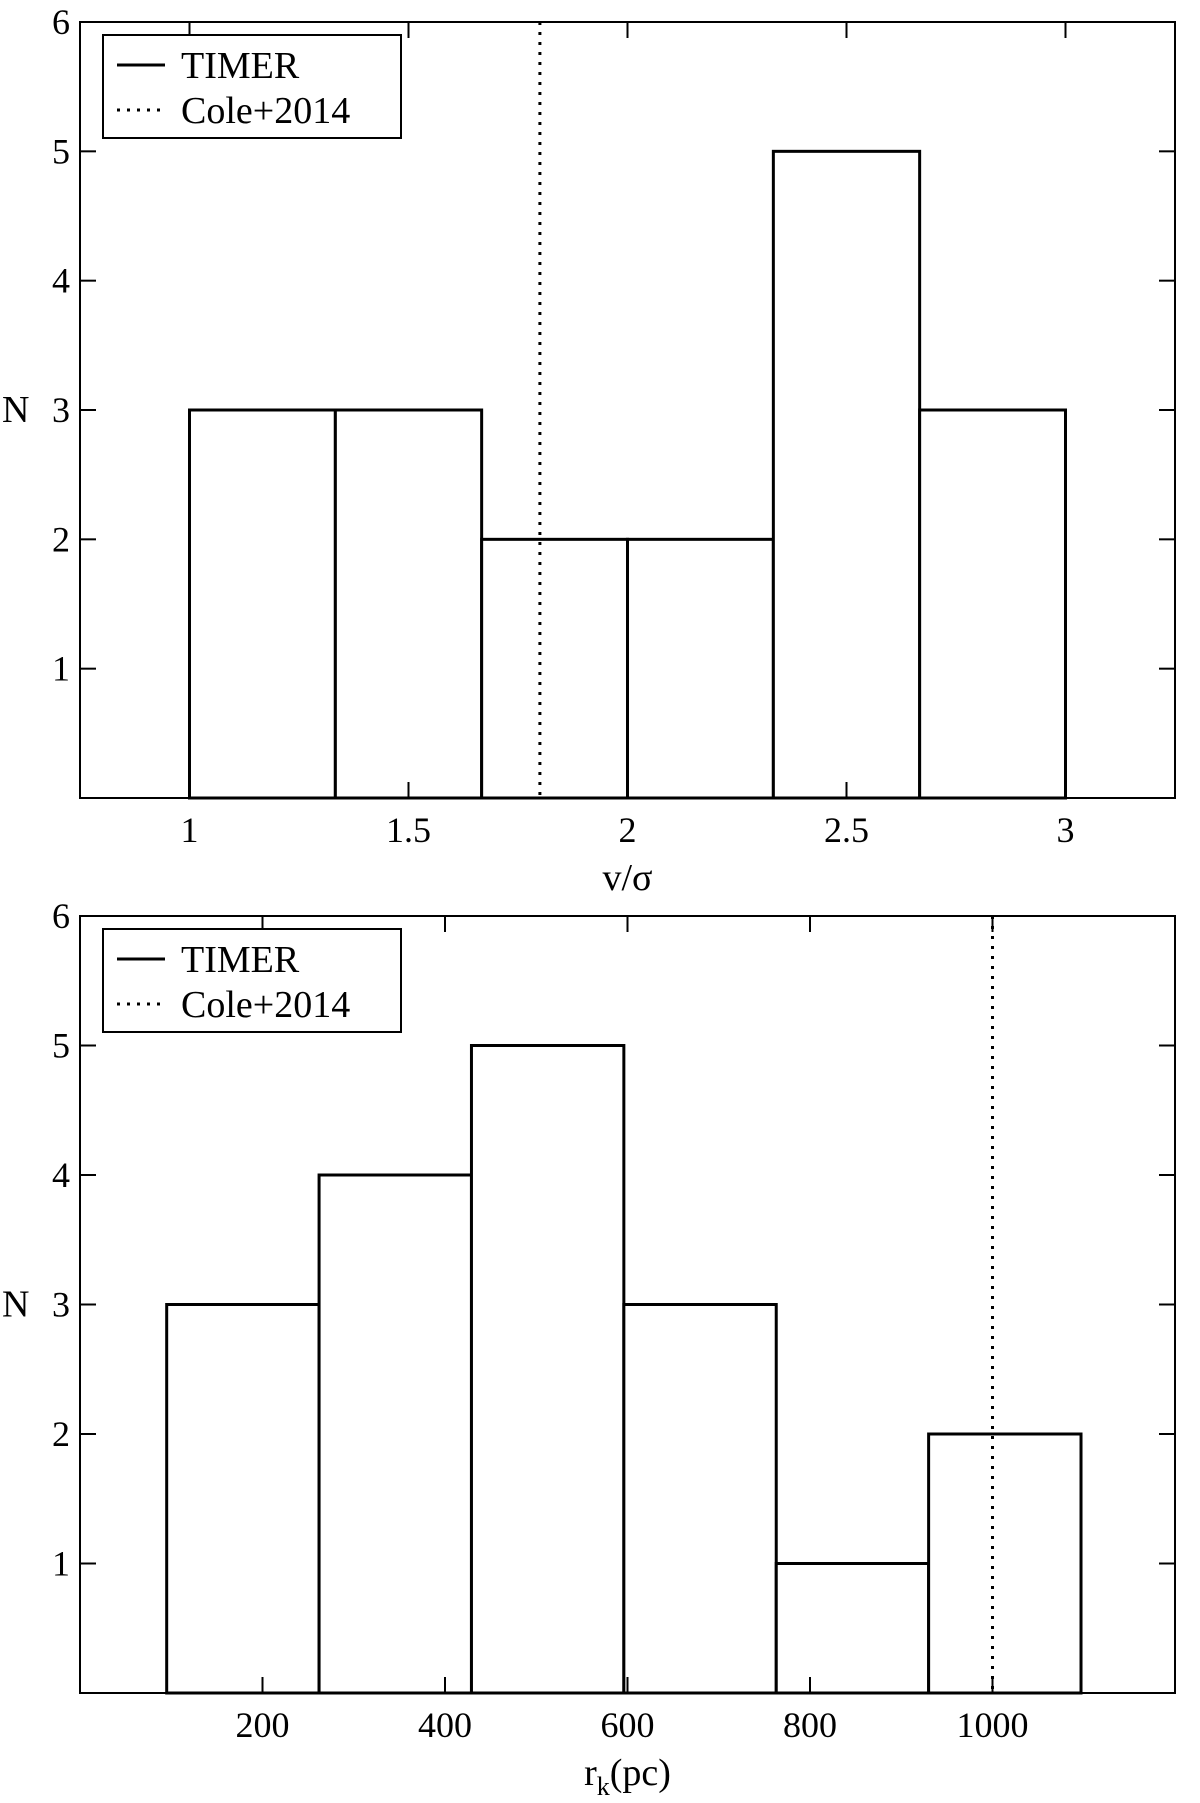 Image resolution: width=1200 pixels, height=1803 pixels. What do you see at coordinates (628, 830) in the screenshot?
I see `x-tick-label: 2` at bounding box center [628, 830].